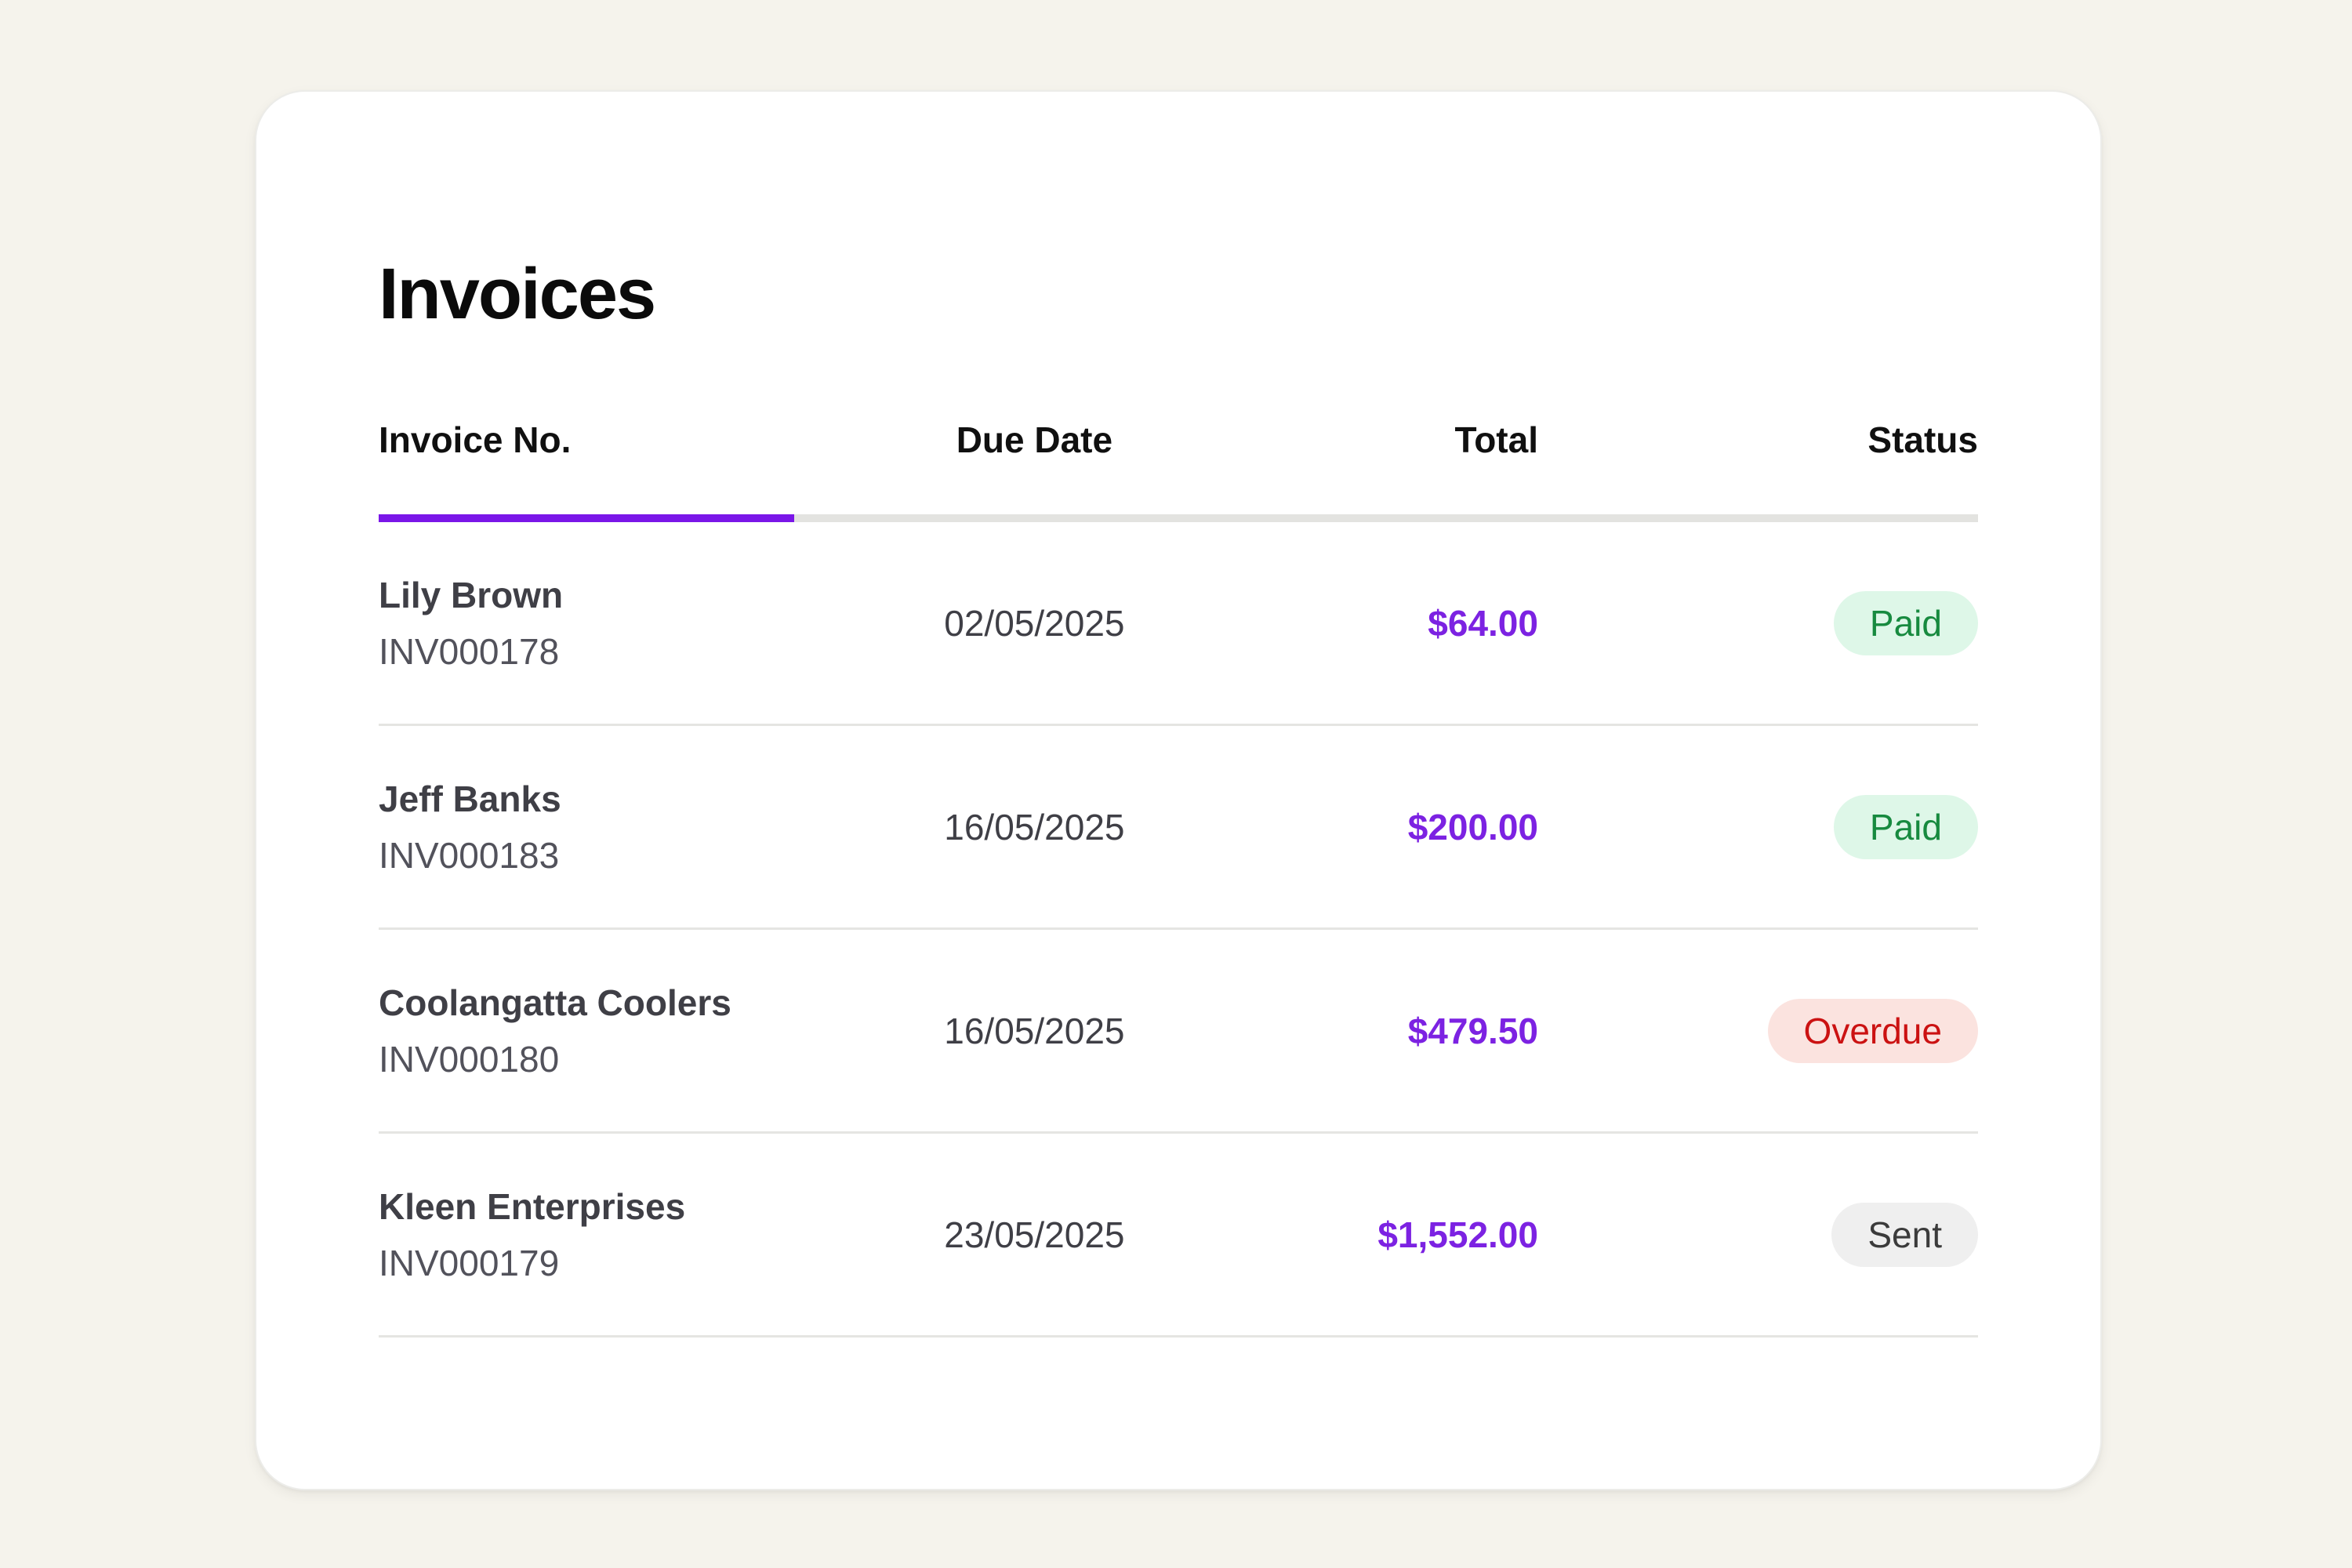 The image size is (2352, 1568). Describe the element at coordinates (1872, 1030) in the screenshot. I see `status-badge: Overdue` at that location.